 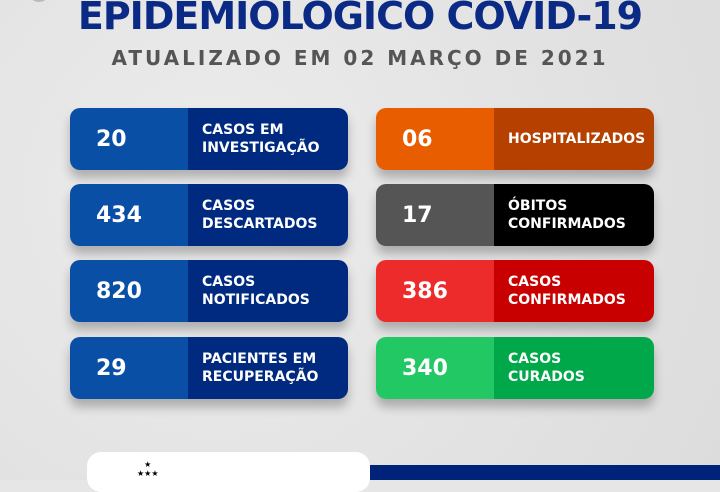 What do you see at coordinates (435, 291) in the screenshot?
I see `stat-value: 386` at bounding box center [435, 291].